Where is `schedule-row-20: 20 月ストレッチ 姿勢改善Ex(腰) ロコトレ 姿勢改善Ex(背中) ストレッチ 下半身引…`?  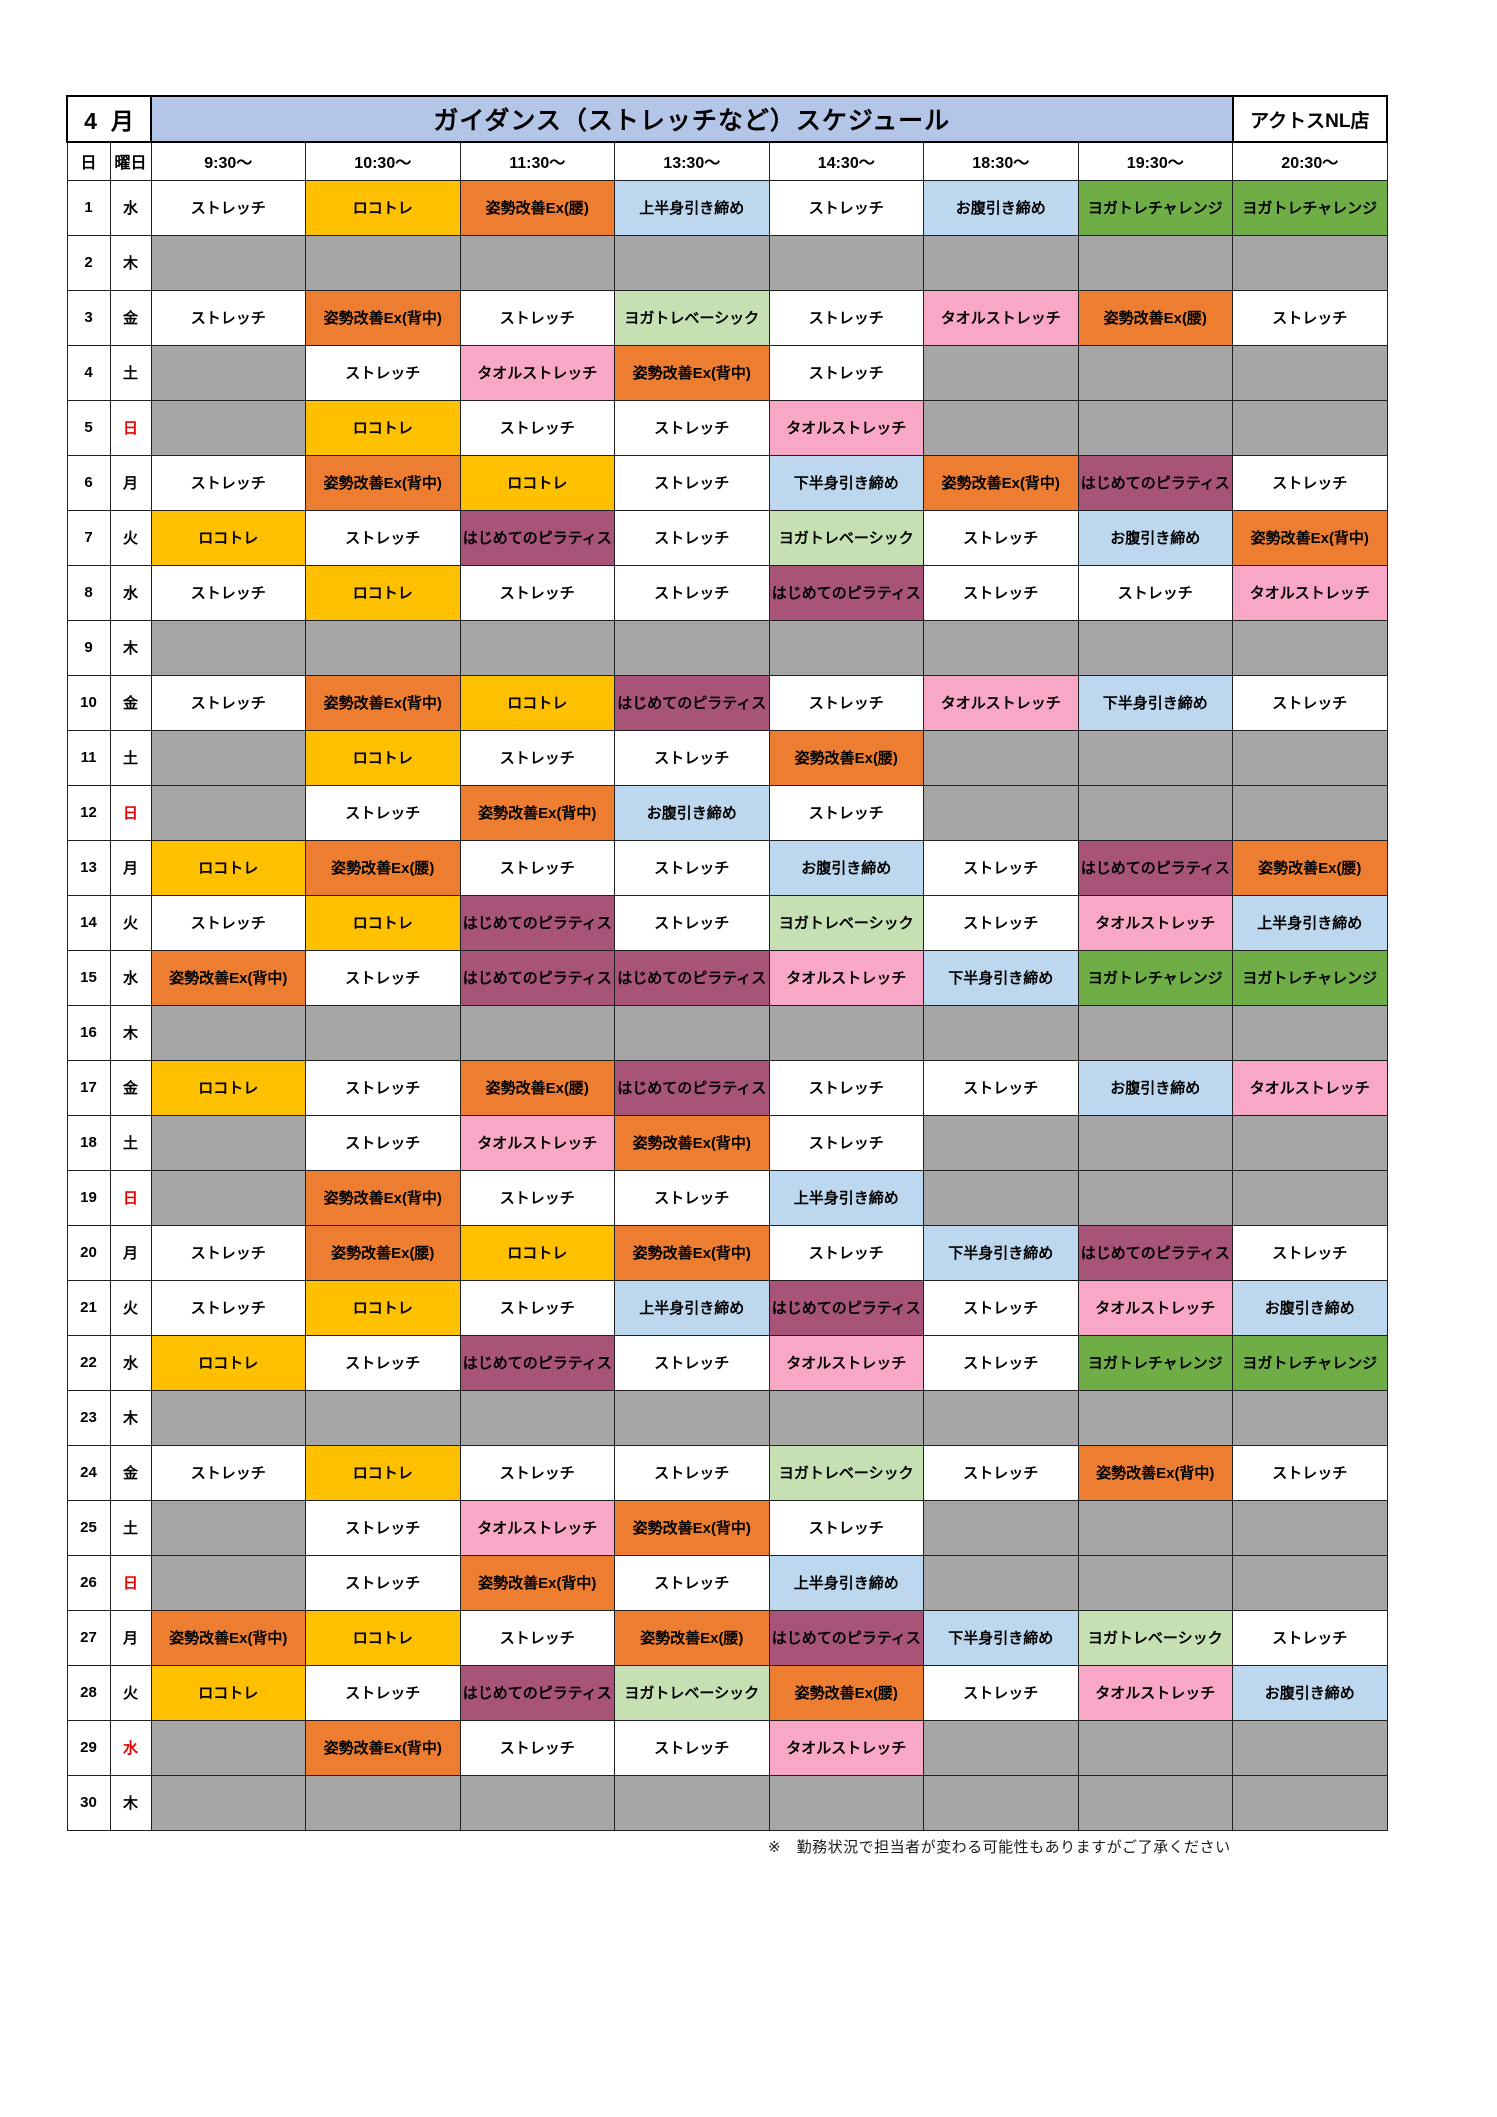 schedule-row-20: 20 月ストレッチ 姿勢改善Ex(腰) ロコトレ 姿勢改善Ex(背中) ストレッチ 下半身引… is located at coordinates (727, 1252).